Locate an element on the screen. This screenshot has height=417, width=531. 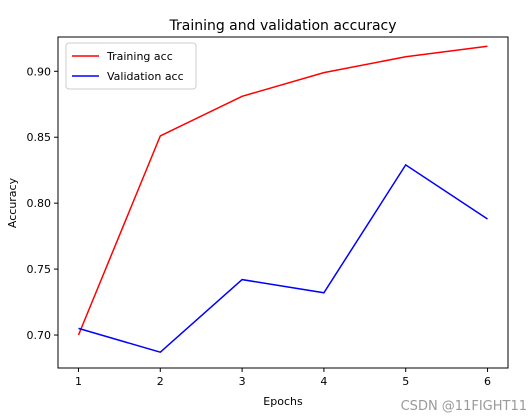
x-tick-label: 4 is located at coordinates (323, 381).